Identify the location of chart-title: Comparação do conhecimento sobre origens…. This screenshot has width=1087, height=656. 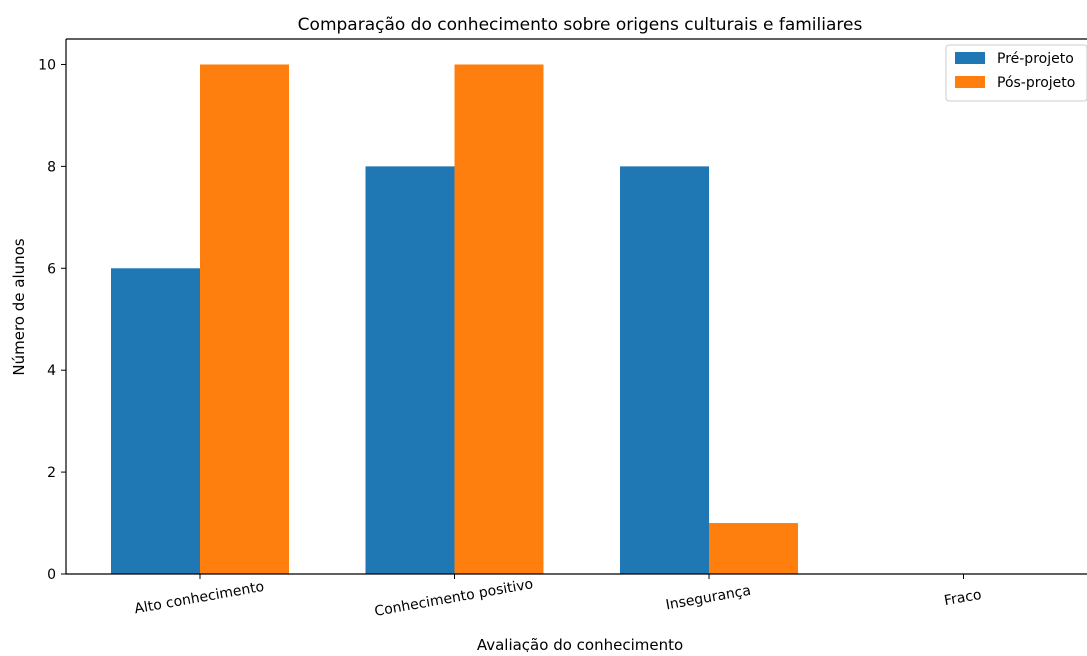
(580, 25).